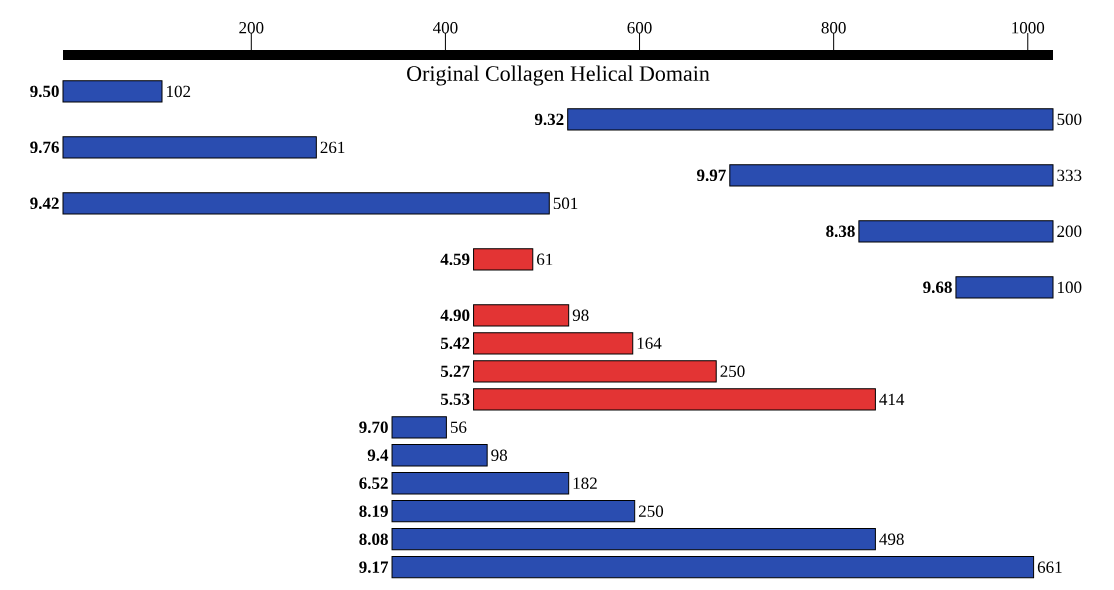  Describe the element at coordinates (373, 539) in the screenshot. I see `y-tick-label: 8.08` at that location.